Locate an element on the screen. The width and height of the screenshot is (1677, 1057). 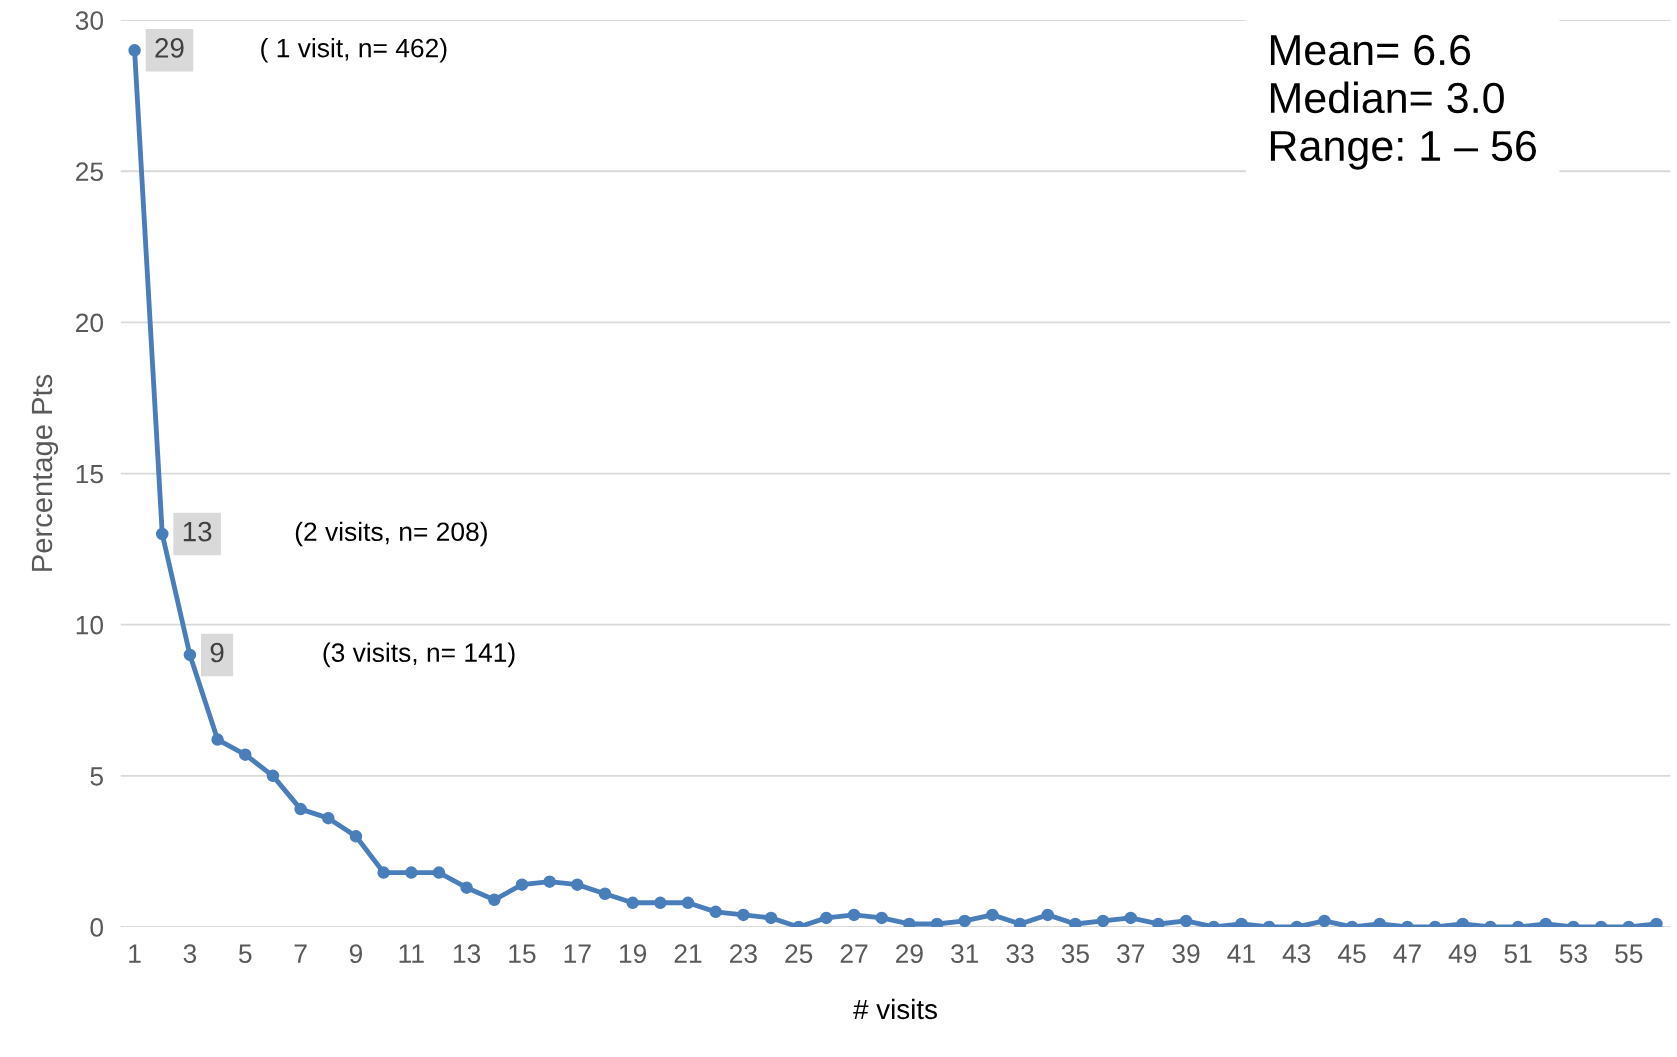
x-tick-label: 13 is located at coordinates (467, 954).